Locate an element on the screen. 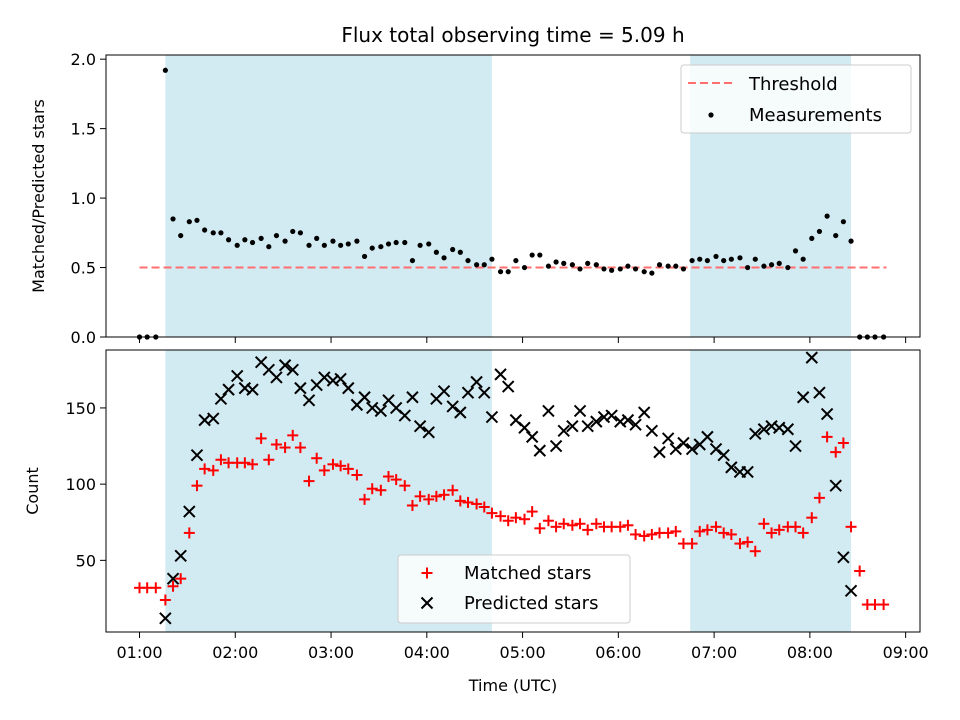 The width and height of the screenshot is (960, 720). top-y-axis-ticks: 0.0 0.5 1.0 1.5 2.0 is located at coordinates (88, 198).